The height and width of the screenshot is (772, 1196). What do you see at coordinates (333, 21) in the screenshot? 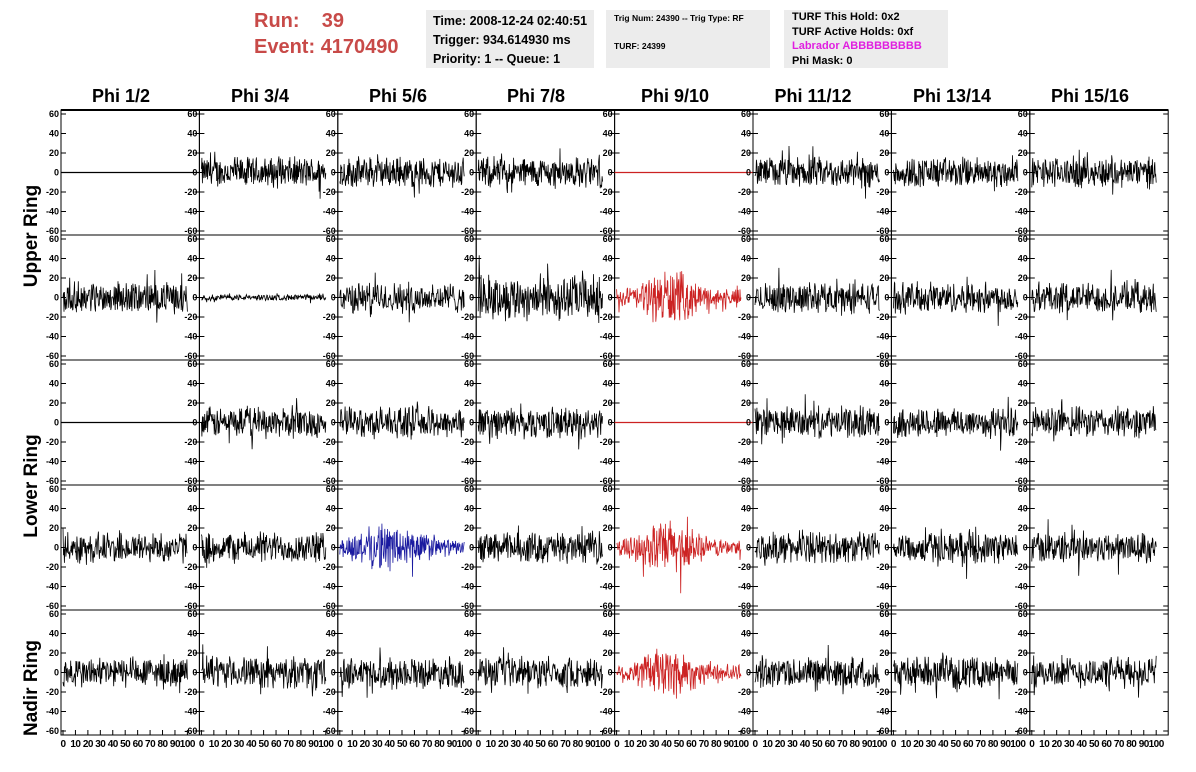
I see `run-value: 39` at bounding box center [333, 21].